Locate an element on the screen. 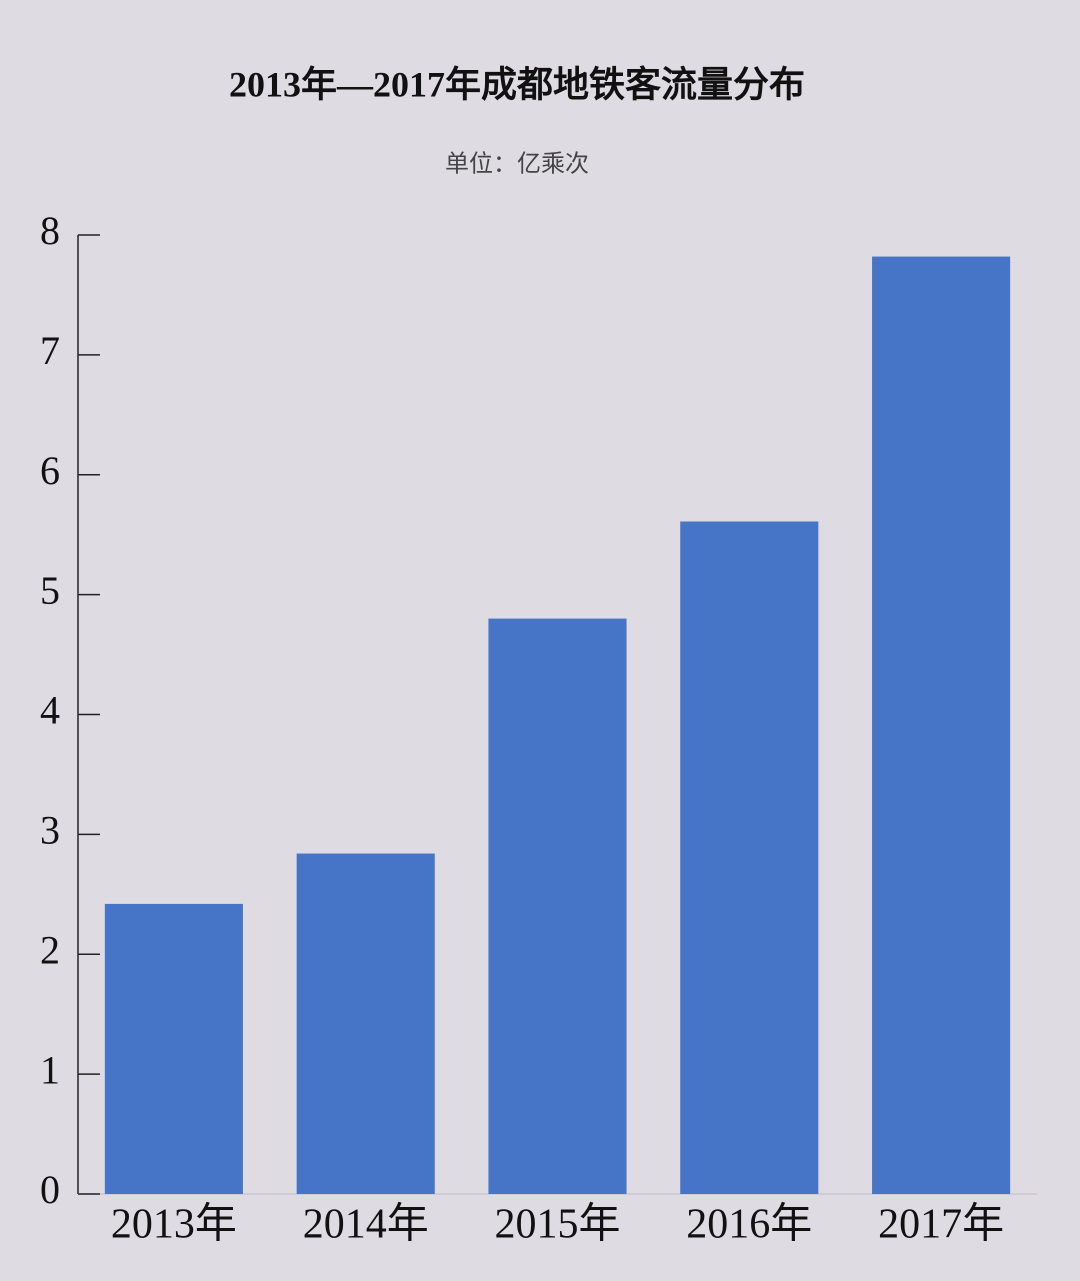 The height and width of the screenshot is (1281, 1080). y-tick-label: 7 is located at coordinates (50, 350).